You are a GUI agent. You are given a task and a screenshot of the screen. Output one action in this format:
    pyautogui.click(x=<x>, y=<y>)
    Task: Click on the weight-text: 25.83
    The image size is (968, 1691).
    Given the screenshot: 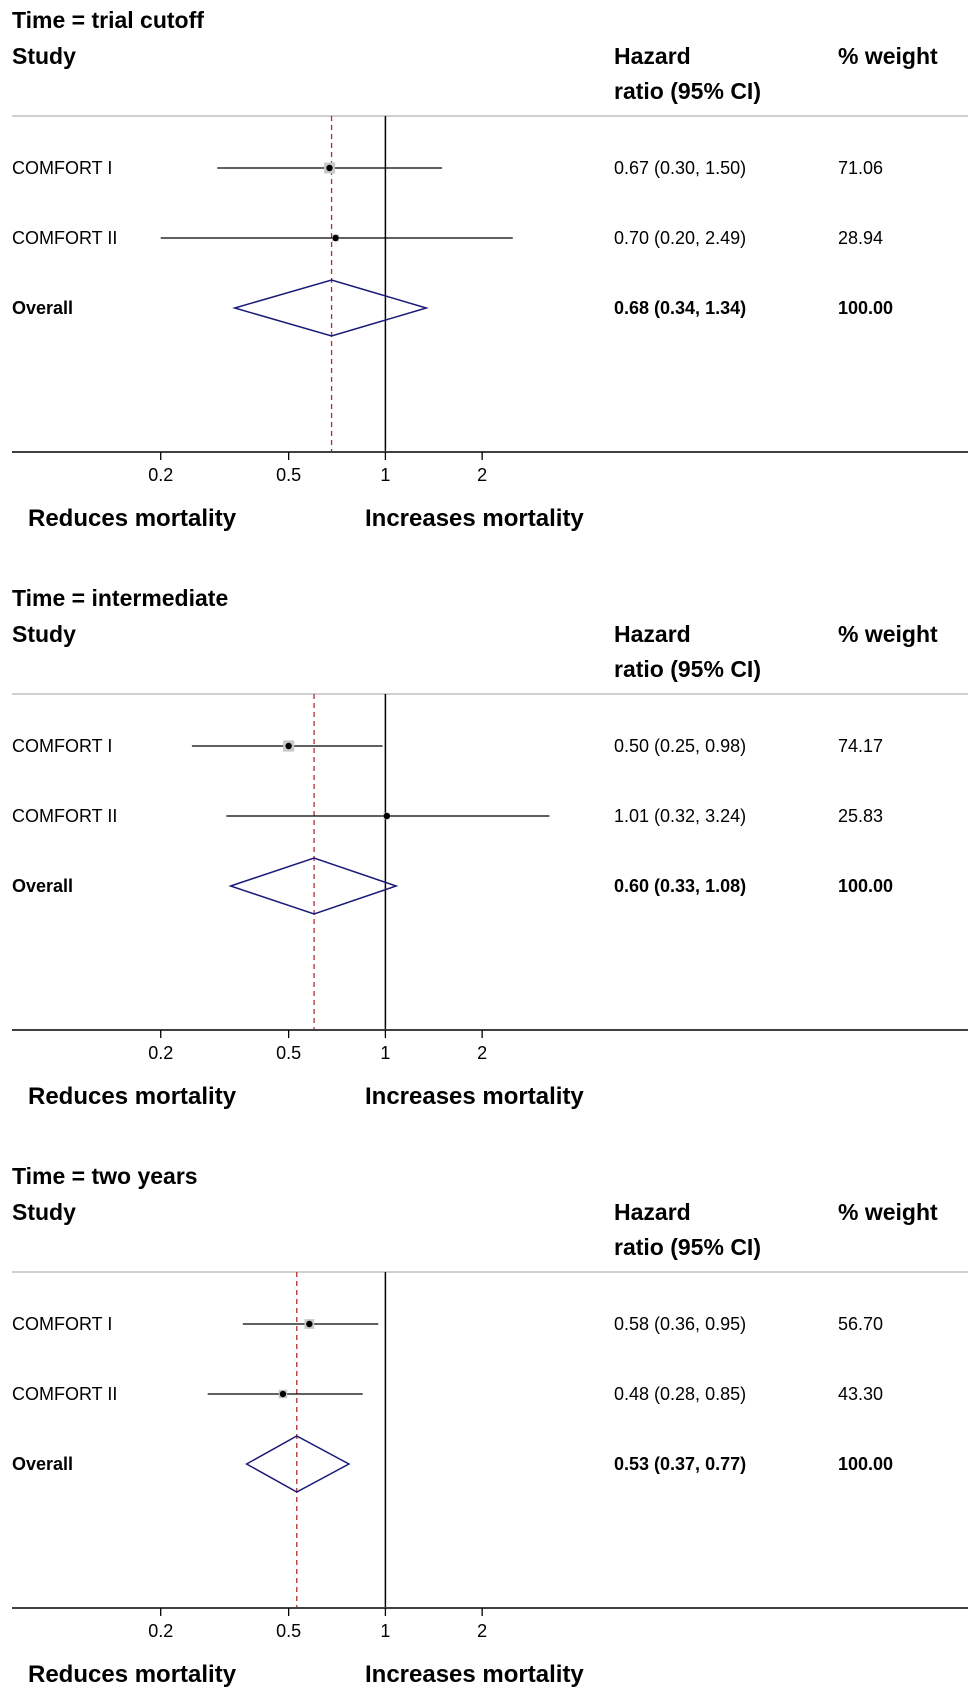 What is the action you would take?
    pyautogui.click(x=860, y=816)
    